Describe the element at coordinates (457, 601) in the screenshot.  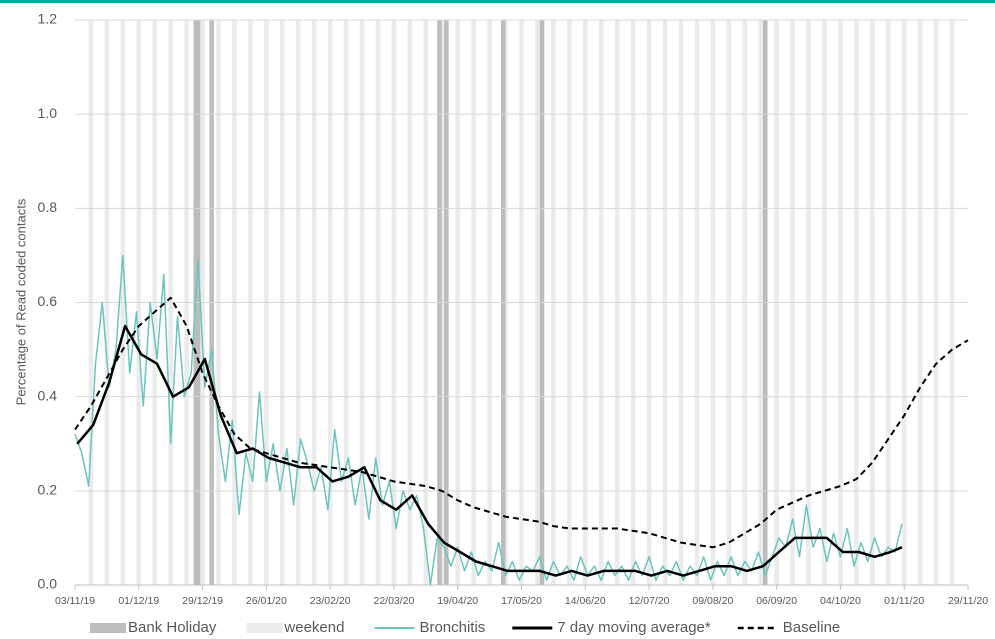
I see `x-tick-label: 19/04/20` at that location.